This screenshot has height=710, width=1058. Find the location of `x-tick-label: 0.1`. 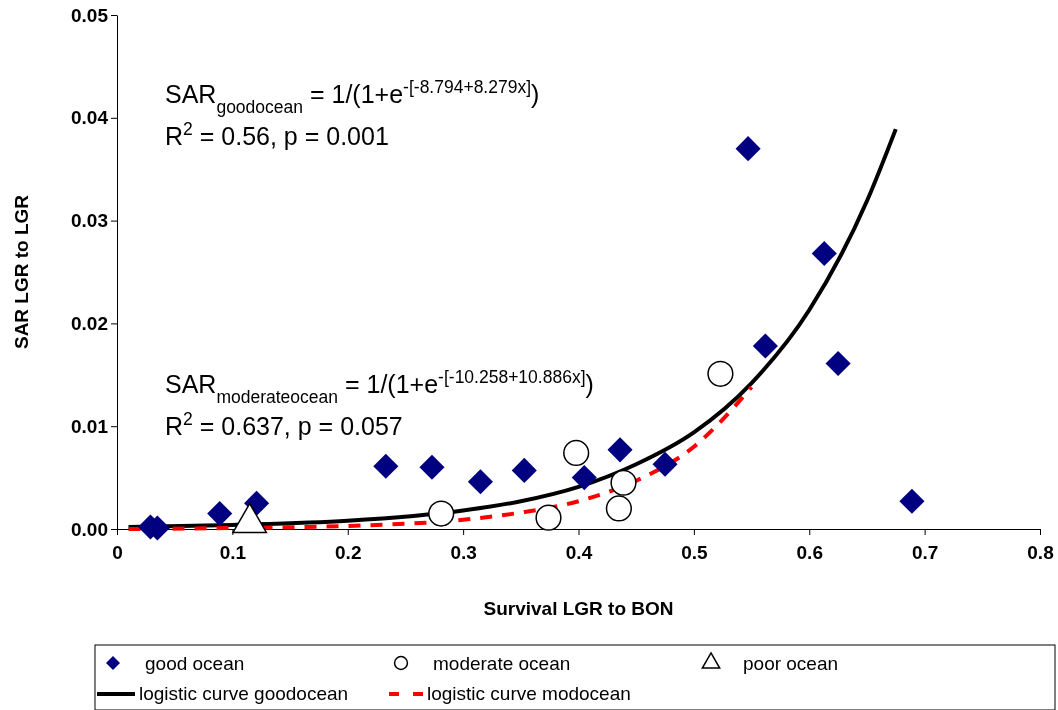

x-tick-label: 0.1 is located at coordinates (233, 552).